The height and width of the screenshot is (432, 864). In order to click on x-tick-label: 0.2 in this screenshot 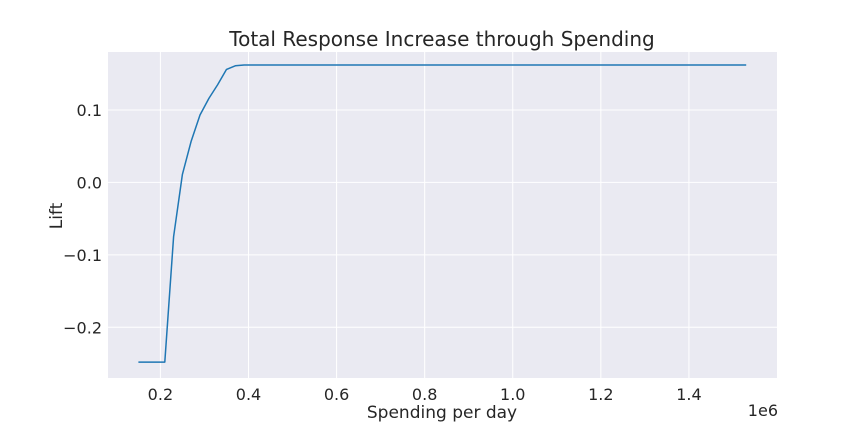, I will do `click(160, 394)`.